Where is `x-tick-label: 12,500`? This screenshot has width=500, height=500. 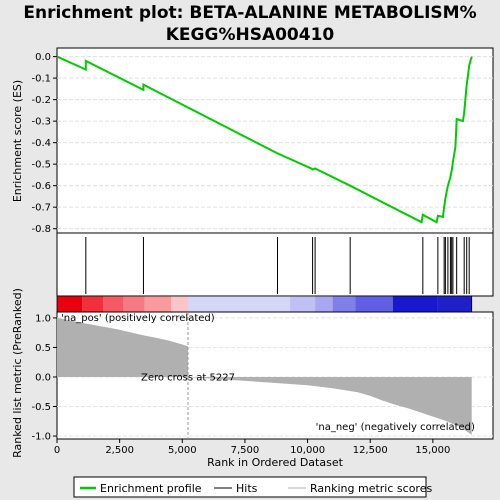
x-tick-label: 12,500 is located at coordinates (370, 450).